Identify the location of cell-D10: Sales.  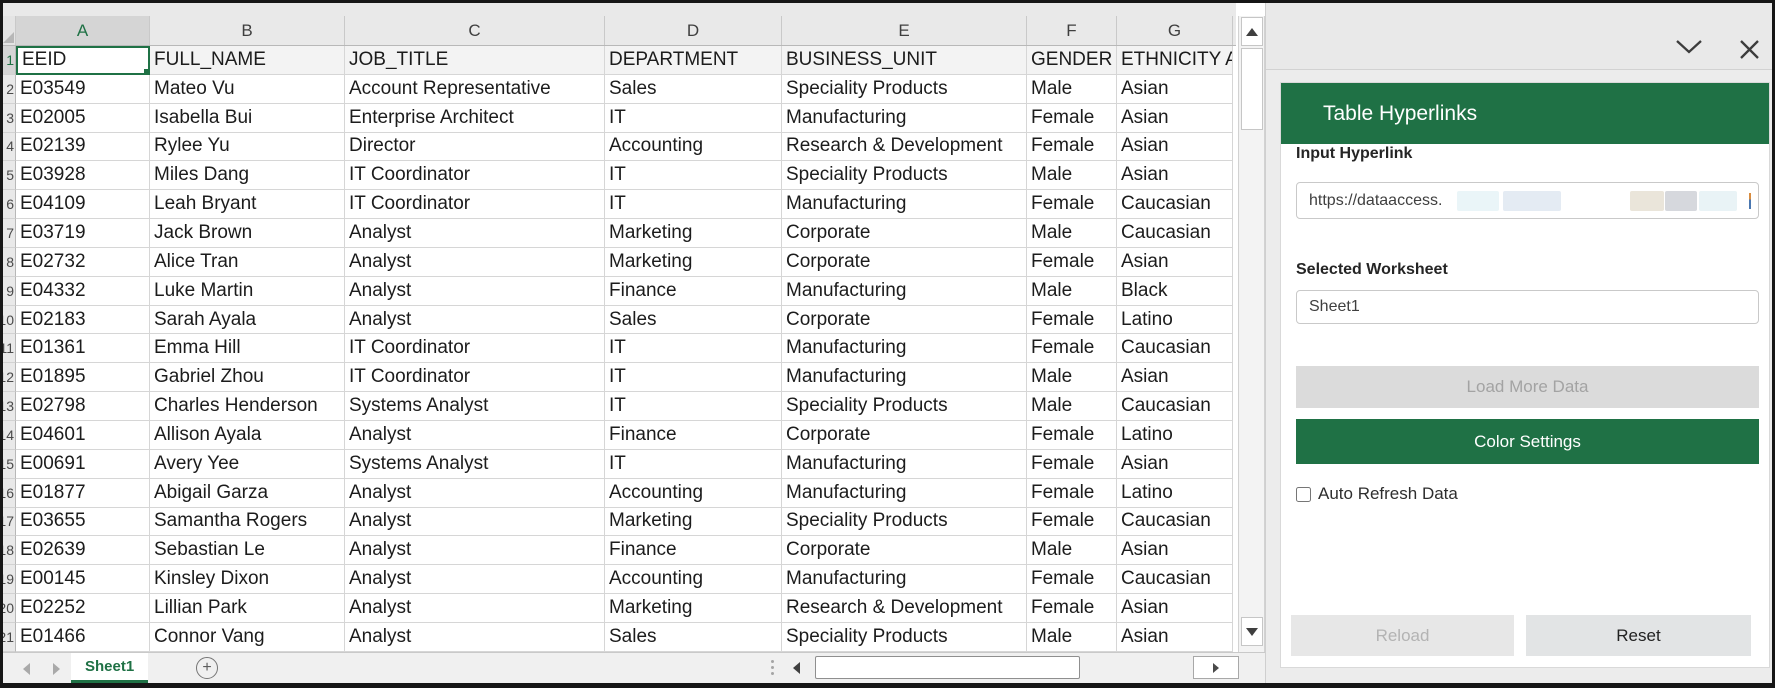
(693, 320).